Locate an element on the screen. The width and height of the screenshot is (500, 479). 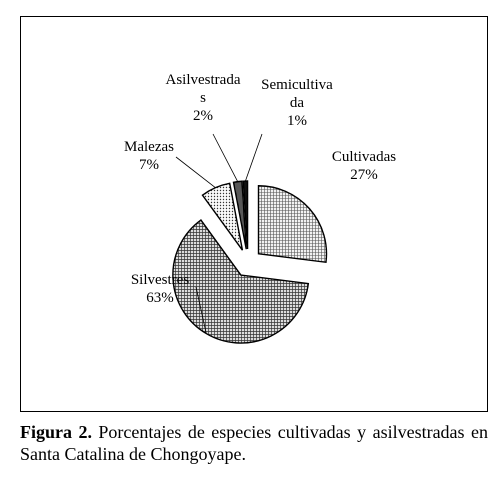
leader-line-asilvestradas is located at coordinates (225, 157).